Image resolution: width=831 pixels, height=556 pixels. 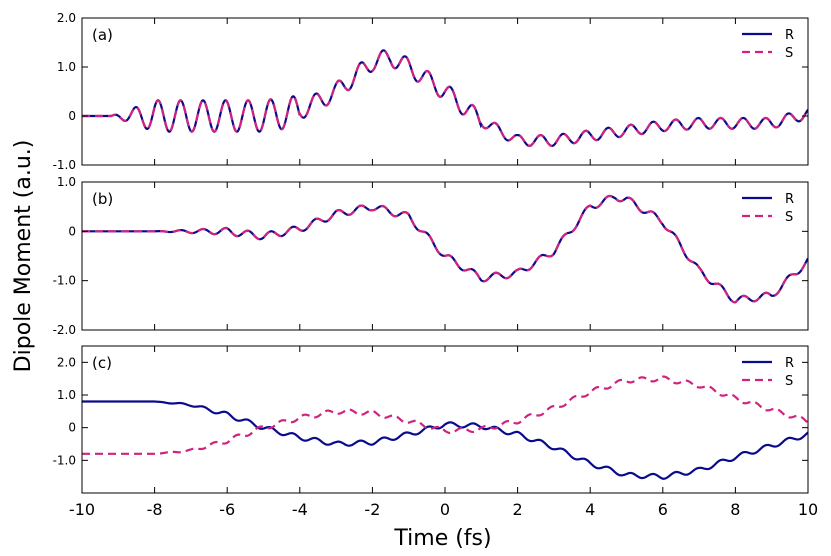 I want to click on y-axis-title: Dipole Moment (a.u.), so click(x=23, y=256).